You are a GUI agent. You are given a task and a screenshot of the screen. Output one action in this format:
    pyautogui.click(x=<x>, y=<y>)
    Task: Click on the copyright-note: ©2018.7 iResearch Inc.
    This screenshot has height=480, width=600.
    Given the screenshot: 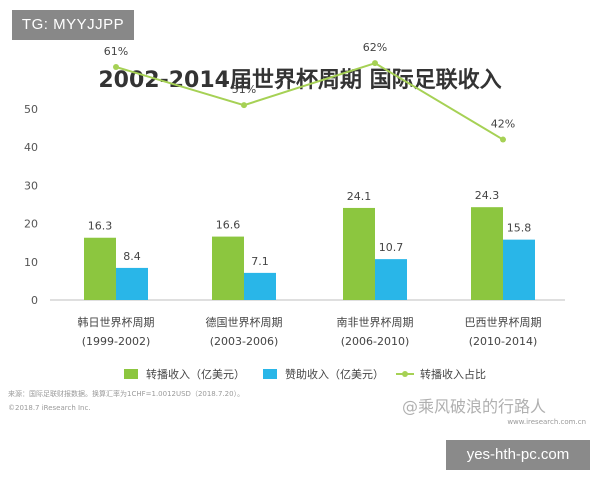 What is the action you would take?
    pyautogui.click(x=49, y=408)
    